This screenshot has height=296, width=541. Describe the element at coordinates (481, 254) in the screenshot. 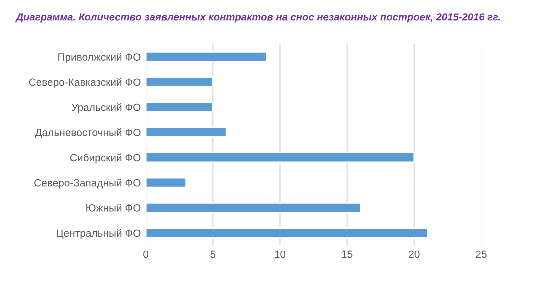

I see `x-tick-label: 25` at that location.